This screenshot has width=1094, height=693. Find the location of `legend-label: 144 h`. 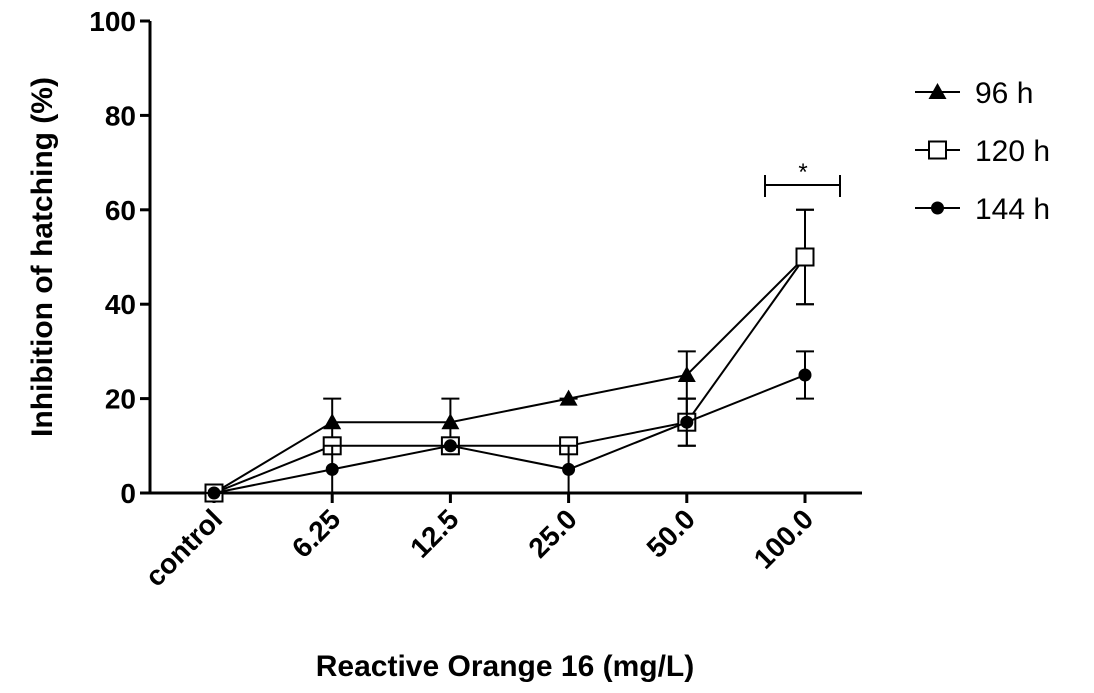

legend-label: 144 h is located at coordinates (1012, 209).